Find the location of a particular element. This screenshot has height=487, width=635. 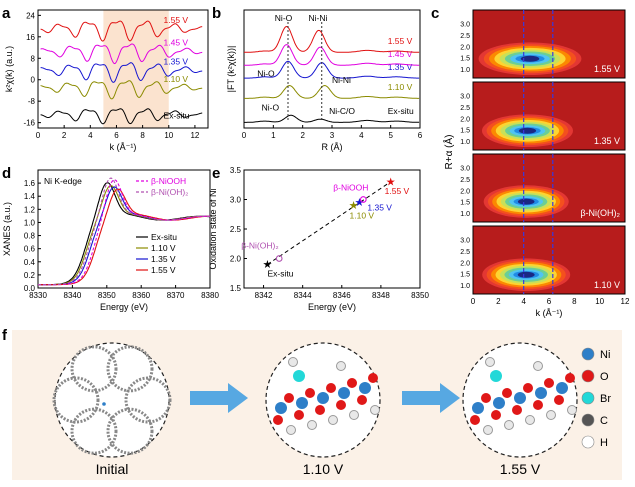

stage-label-1: 1.10 V is located at coordinates (323, 469).